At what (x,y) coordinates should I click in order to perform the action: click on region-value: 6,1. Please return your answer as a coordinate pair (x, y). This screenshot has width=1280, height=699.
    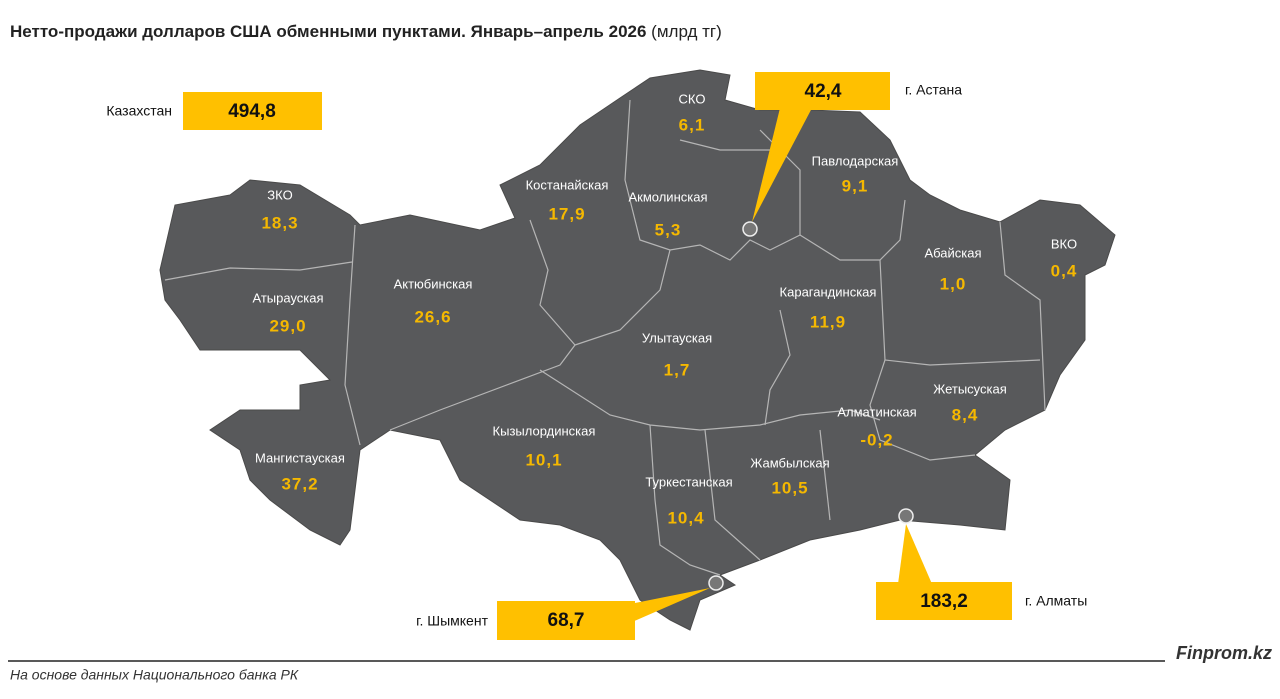
    Looking at the image, I should click on (692, 124).